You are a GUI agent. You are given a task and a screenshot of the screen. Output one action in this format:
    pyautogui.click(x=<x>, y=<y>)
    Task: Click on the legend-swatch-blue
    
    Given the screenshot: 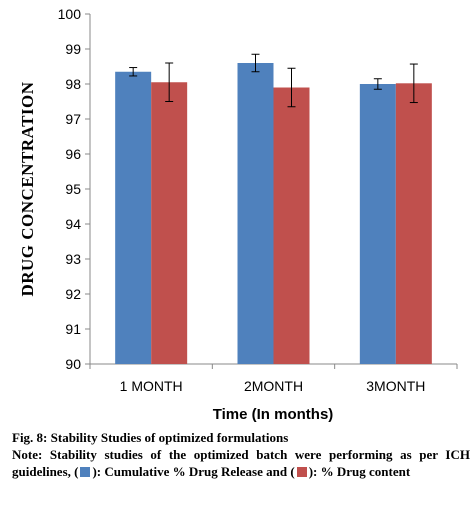 What is the action you would take?
    pyautogui.click(x=85, y=472)
    